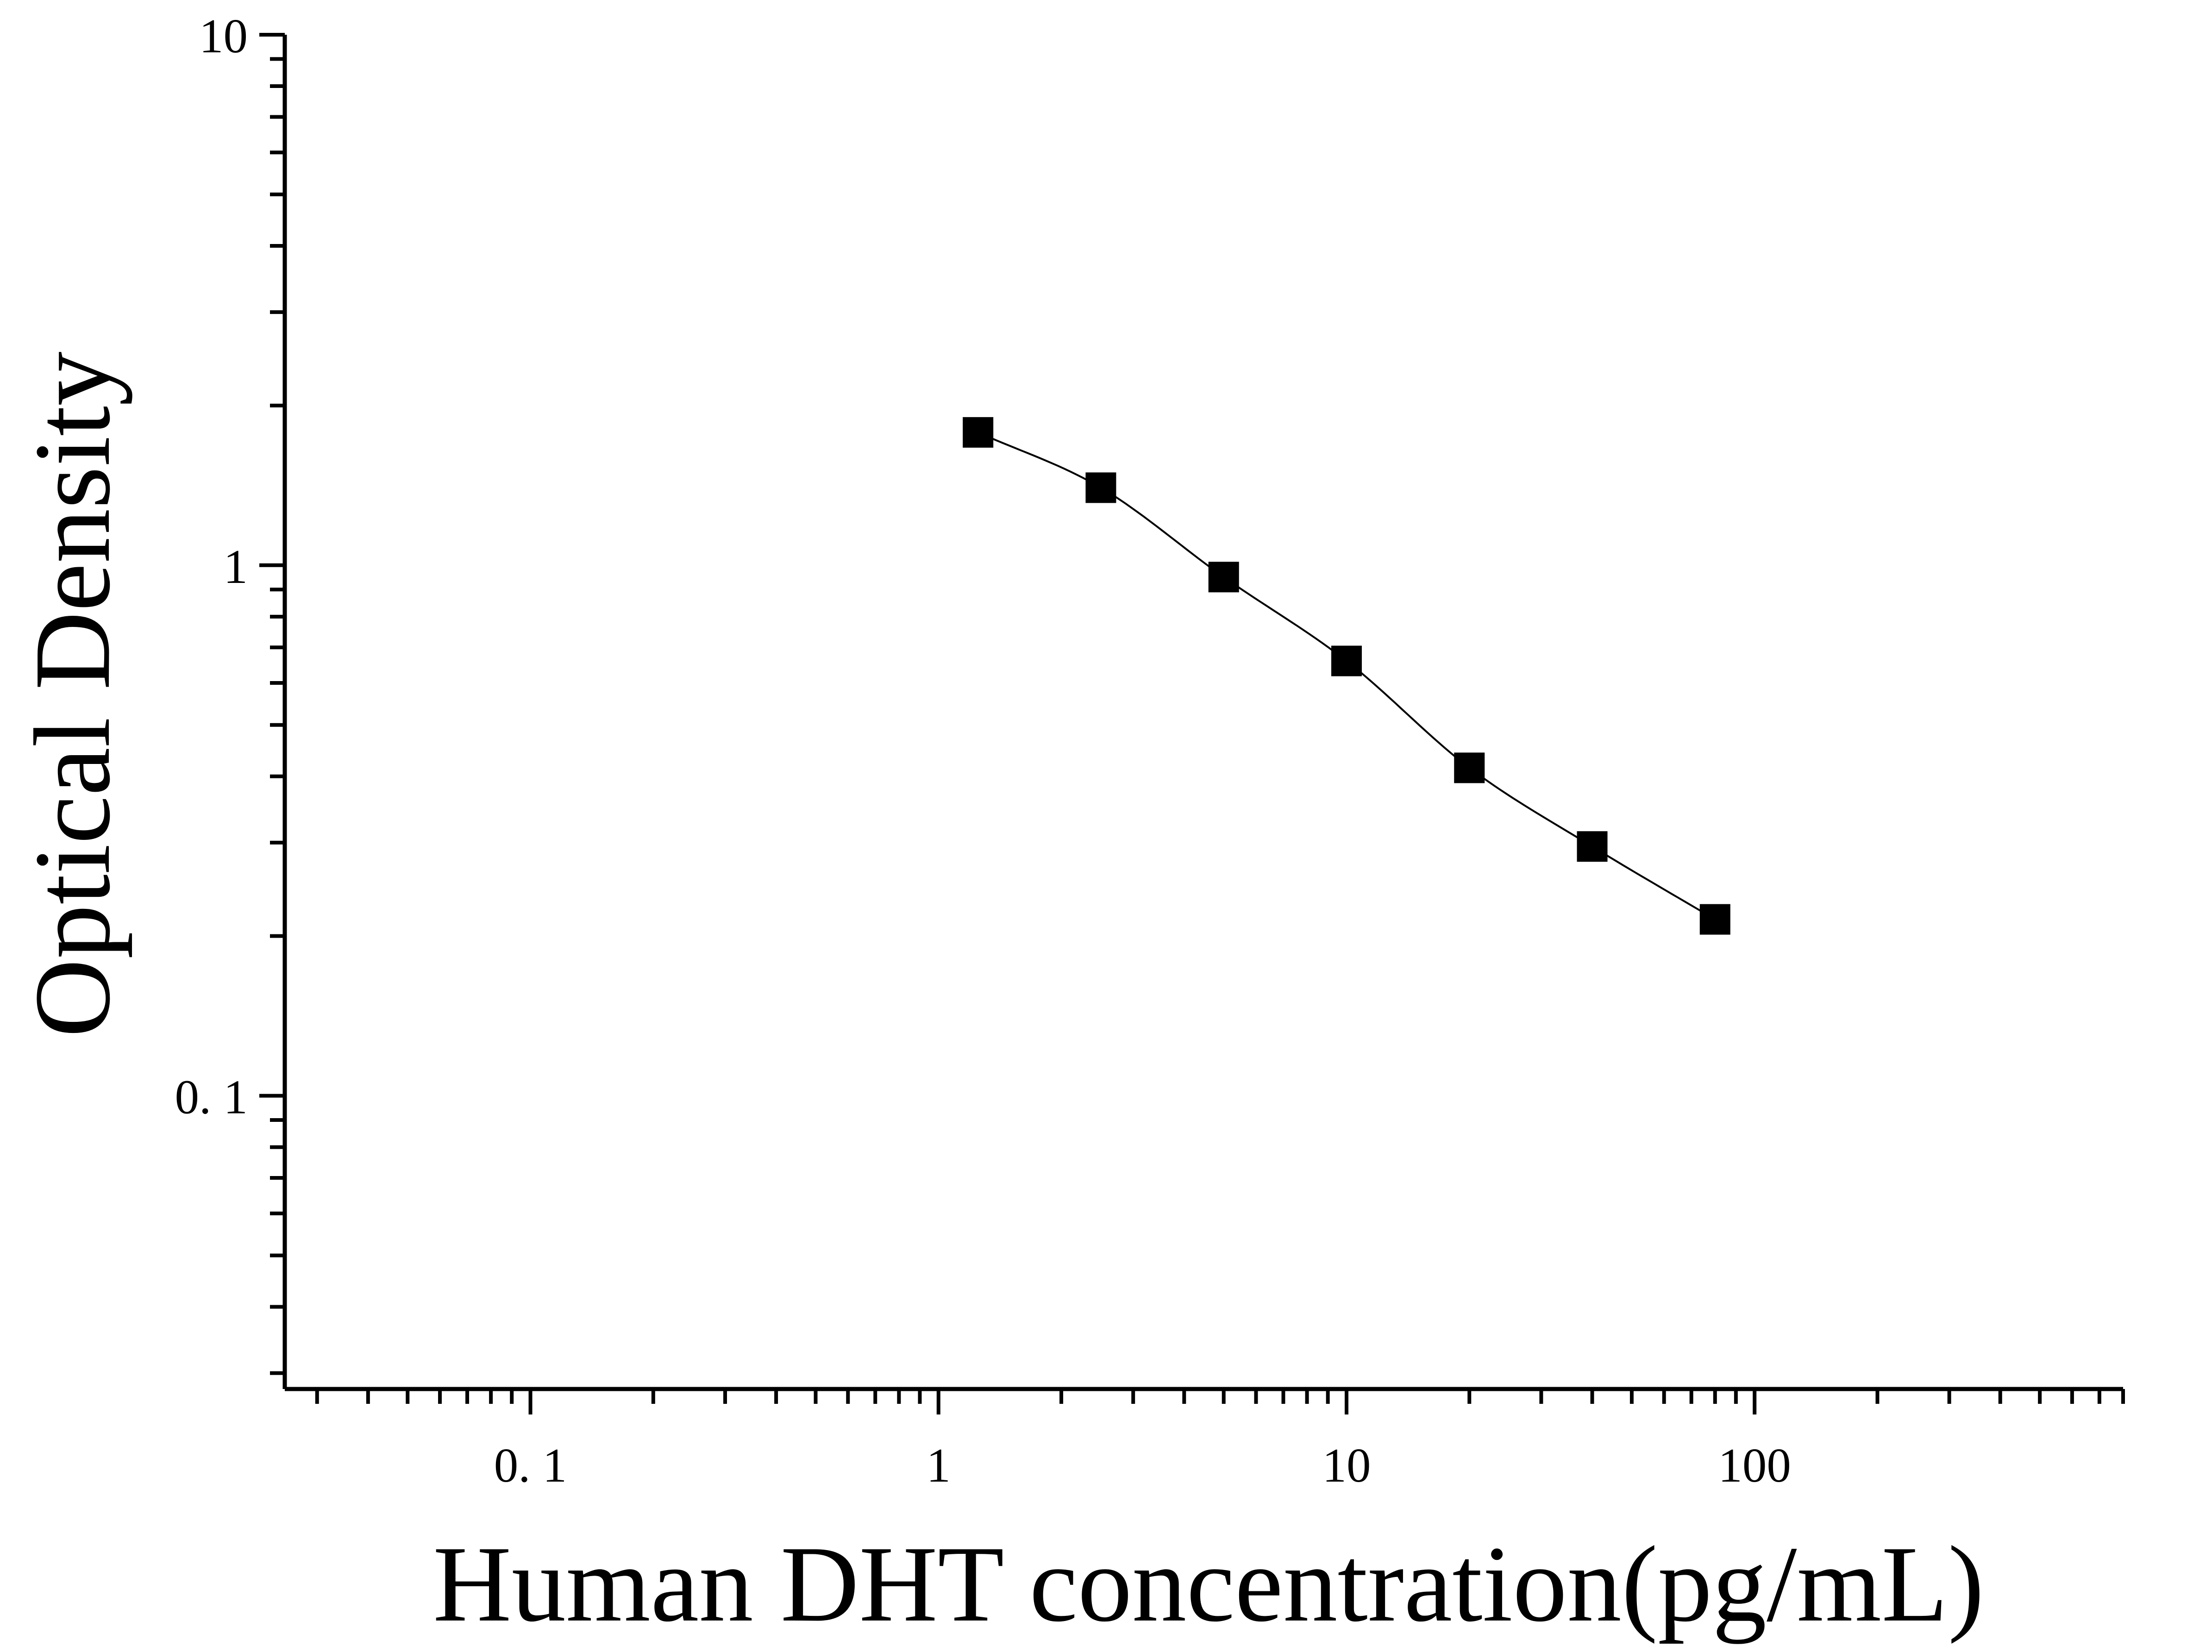 The height and width of the screenshot is (1652, 2212). I want to click on y-tick-label: 10, so click(223, 36).